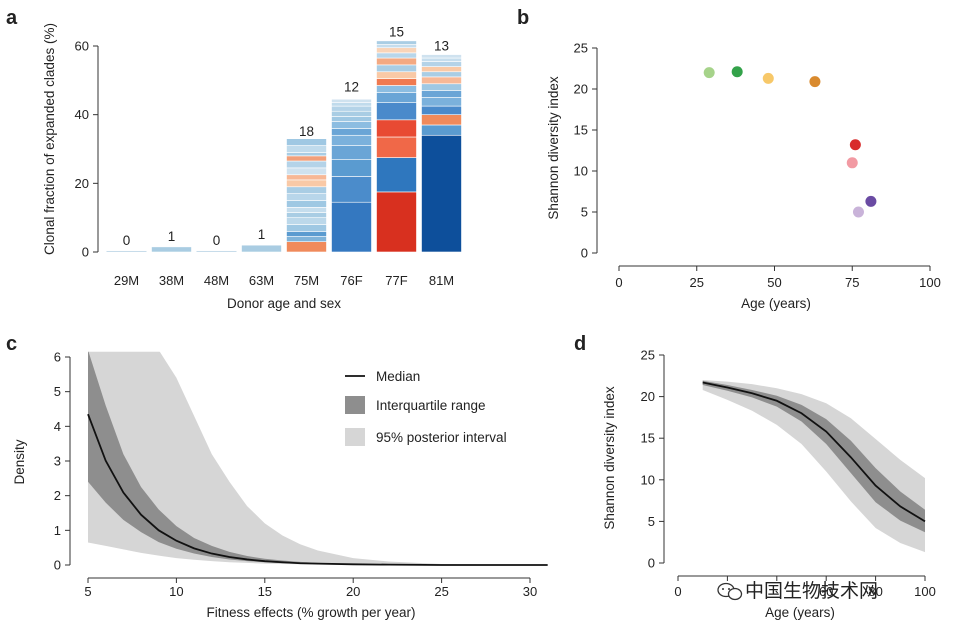 This screenshot has width=964, height=632. I want to click on posterior-95-band, so click(813, 466).